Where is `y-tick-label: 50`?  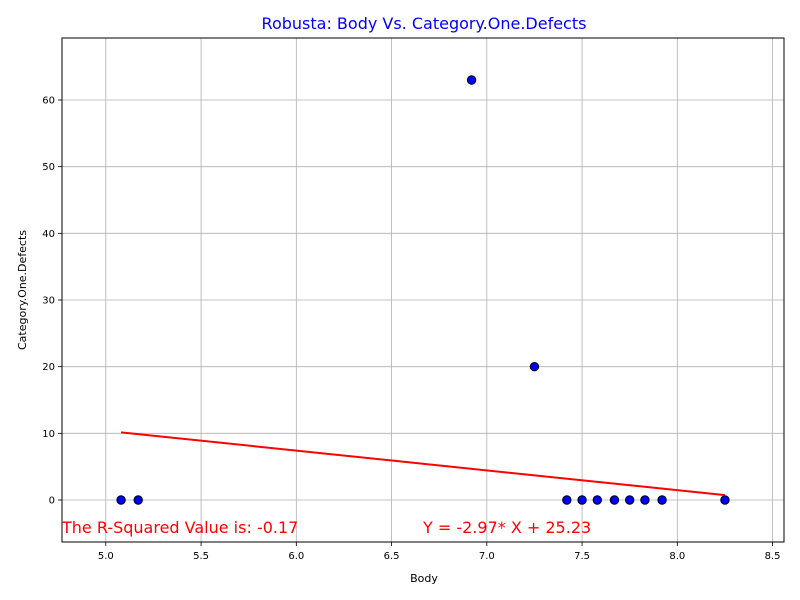 y-tick-label: 50 is located at coordinates (48, 167).